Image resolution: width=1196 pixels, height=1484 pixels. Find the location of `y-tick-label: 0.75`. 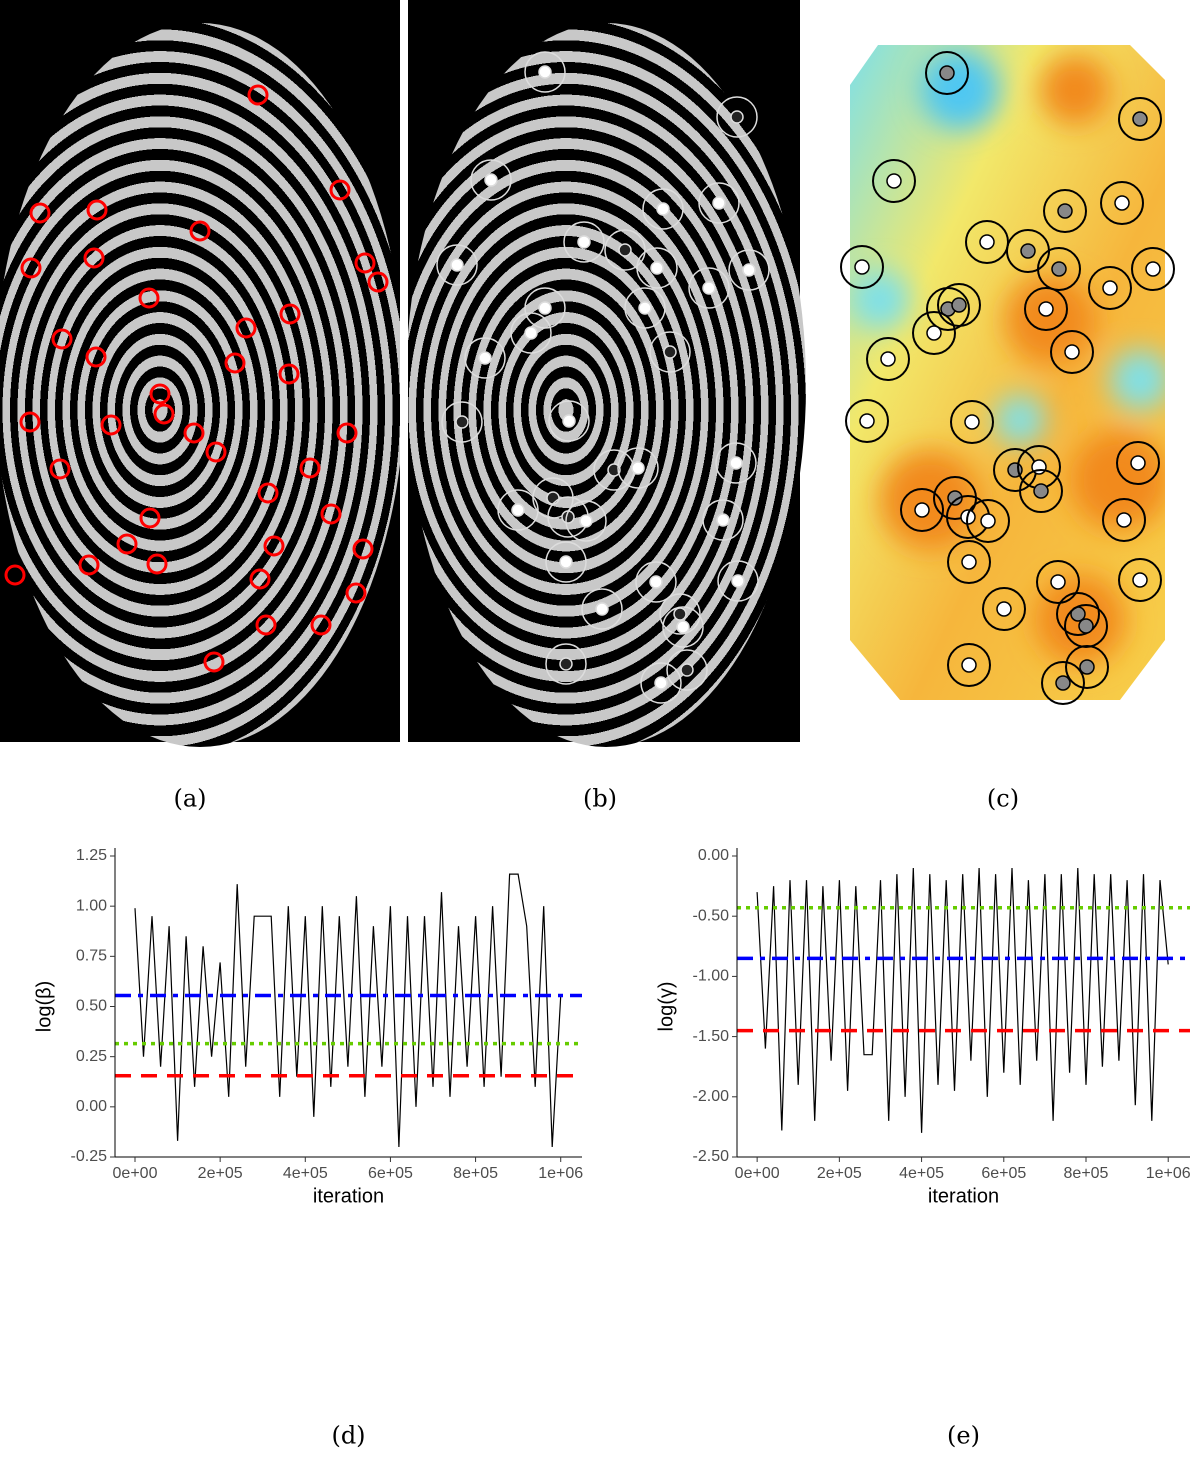

y-tick-label: 0.75 is located at coordinates (91, 956).